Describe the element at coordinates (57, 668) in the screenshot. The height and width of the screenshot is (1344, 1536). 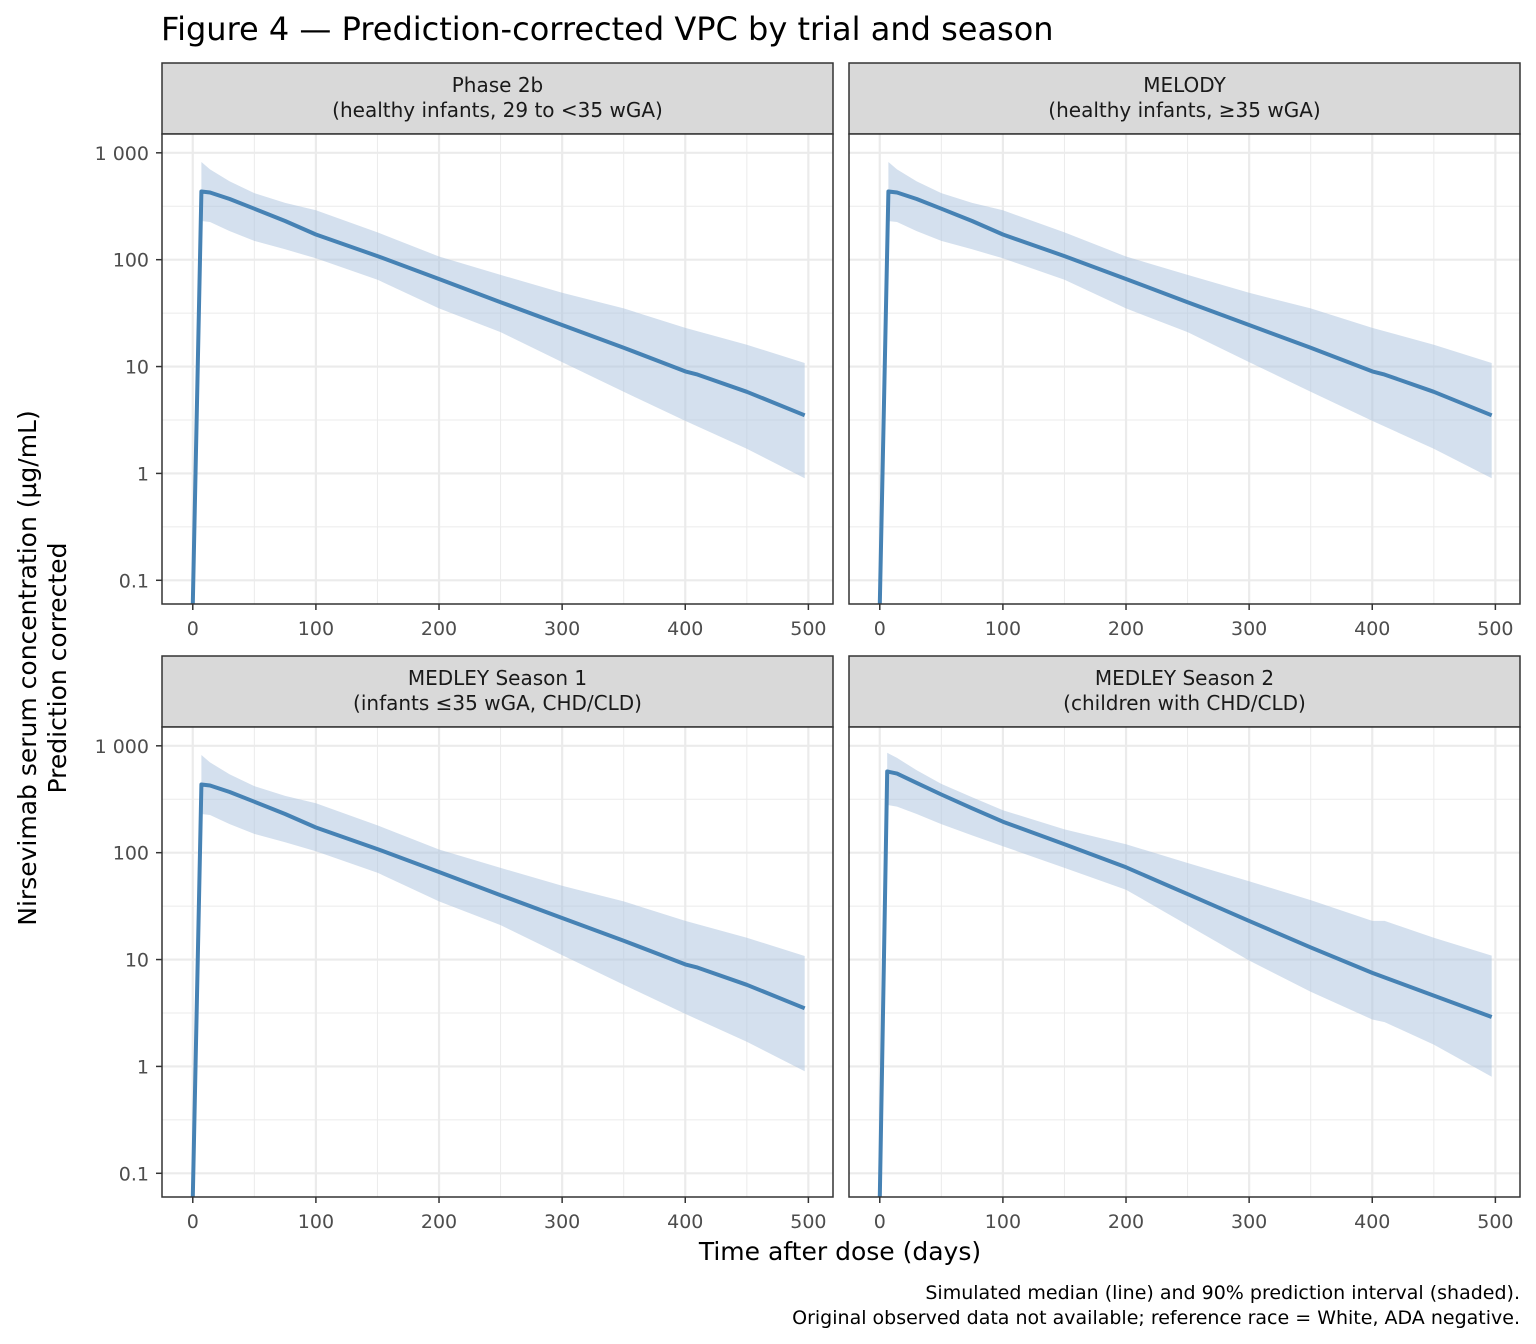
I see `y-axis-title-line-2: Prediction corrected` at that location.